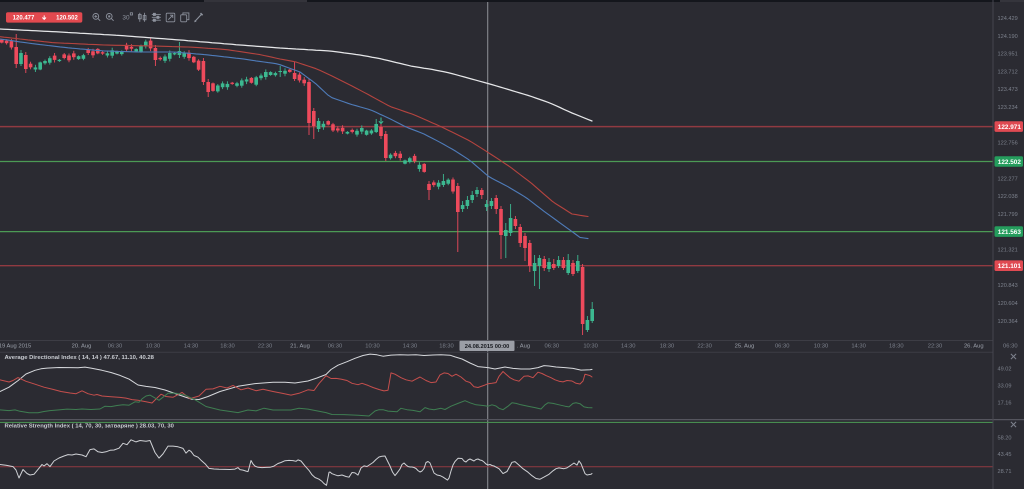 Image resolution: width=1024 pixels, height=489 pixels. What do you see at coordinates (1008, 55) in the screenshot?
I see `svg-text: 123.951` at bounding box center [1008, 55].